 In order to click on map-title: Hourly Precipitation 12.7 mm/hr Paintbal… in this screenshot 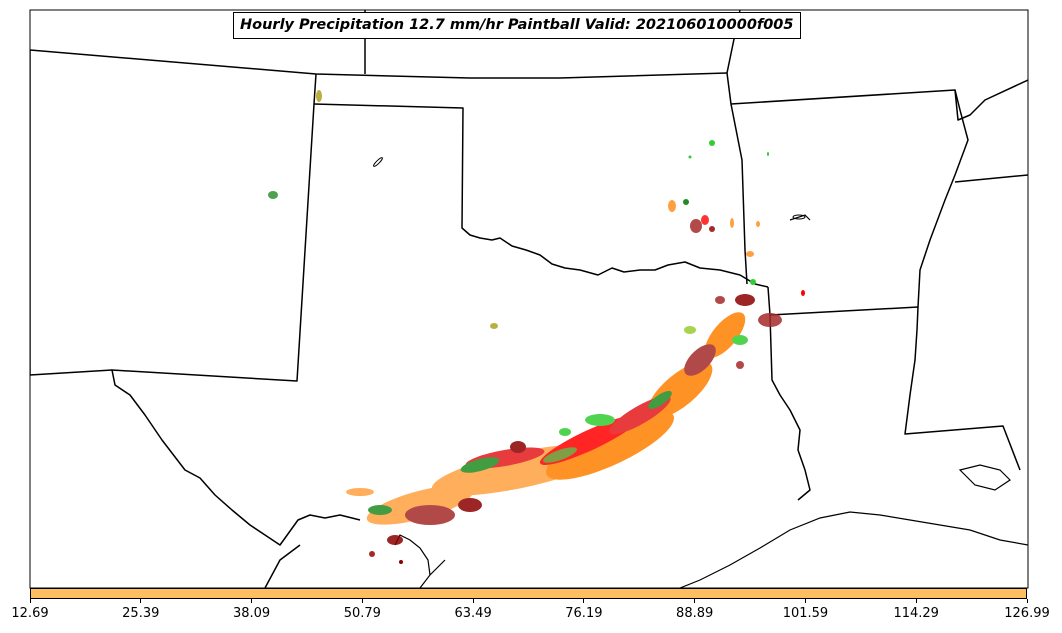, I will do `click(517, 25)`.